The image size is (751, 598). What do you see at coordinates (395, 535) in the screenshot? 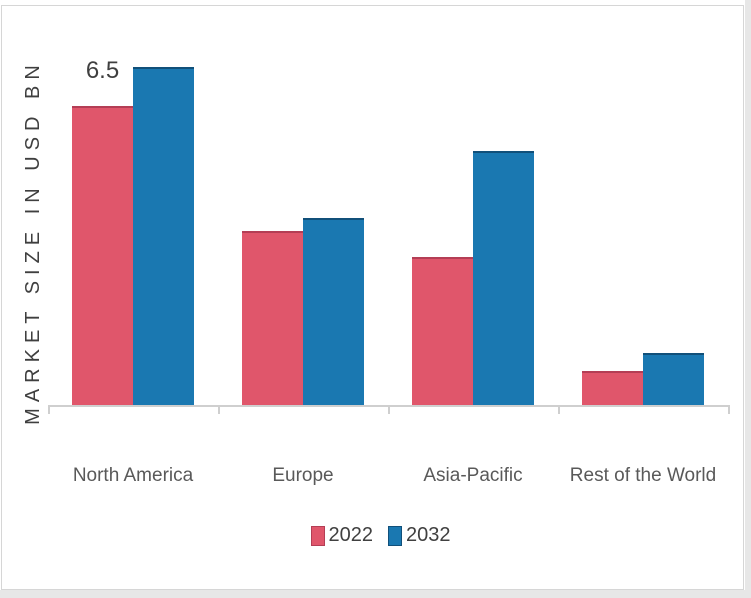
I see `legend-swatch-2032` at bounding box center [395, 535].